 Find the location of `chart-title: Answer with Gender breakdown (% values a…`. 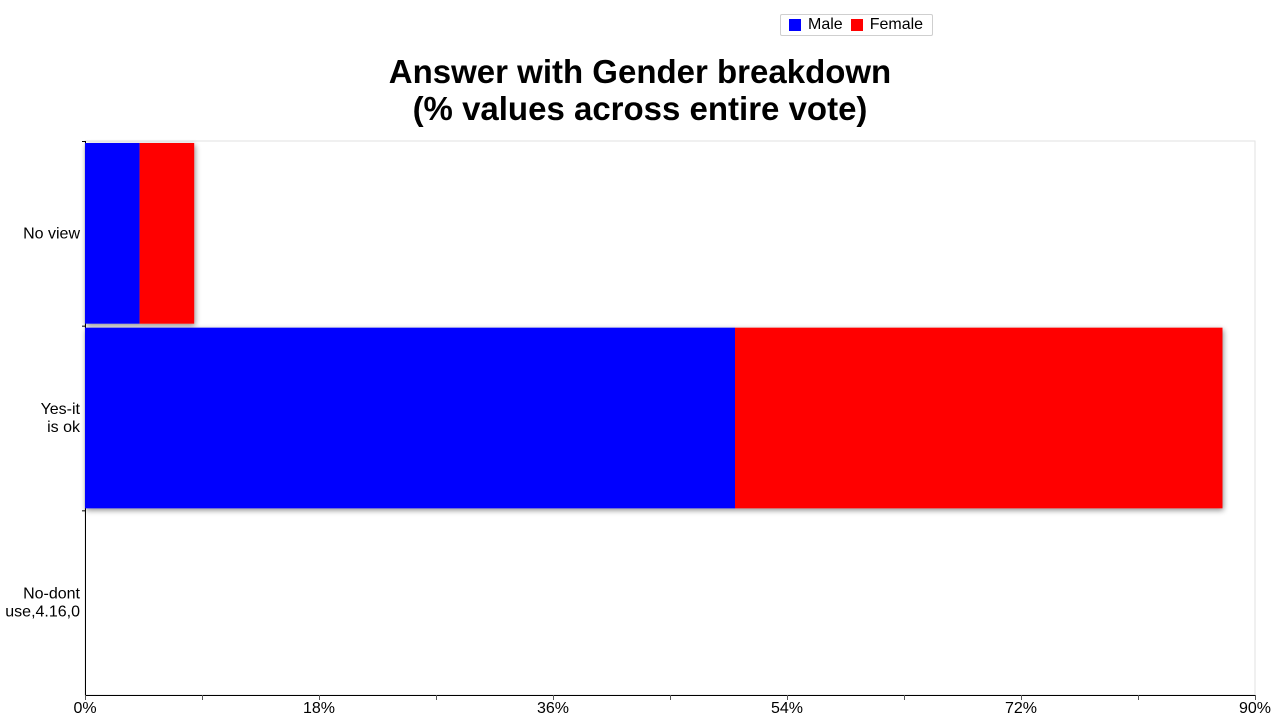

chart-title: Answer with Gender breakdown (% values a… is located at coordinates (640, 90).